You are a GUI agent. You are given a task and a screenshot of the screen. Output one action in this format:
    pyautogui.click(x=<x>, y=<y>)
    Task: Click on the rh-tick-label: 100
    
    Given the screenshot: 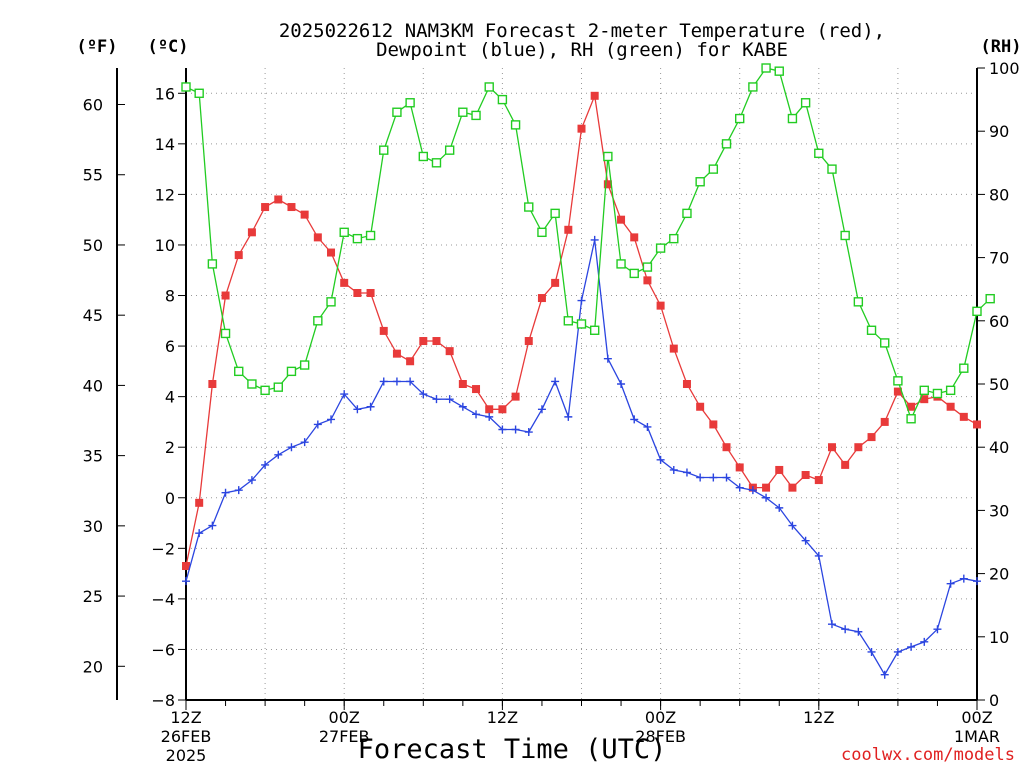 What is the action you would take?
    pyautogui.click(x=1004, y=68)
    